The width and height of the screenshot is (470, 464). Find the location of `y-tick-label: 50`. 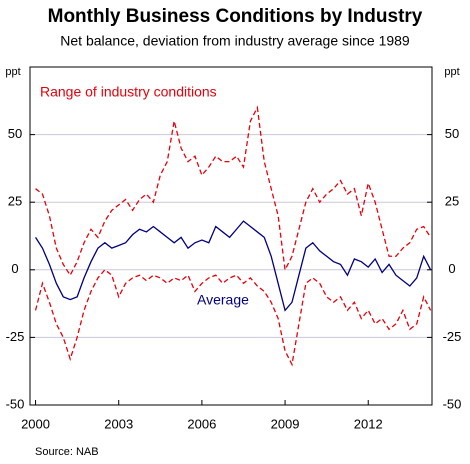

y-tick-label: 50 is located at coordinates (15, 133).